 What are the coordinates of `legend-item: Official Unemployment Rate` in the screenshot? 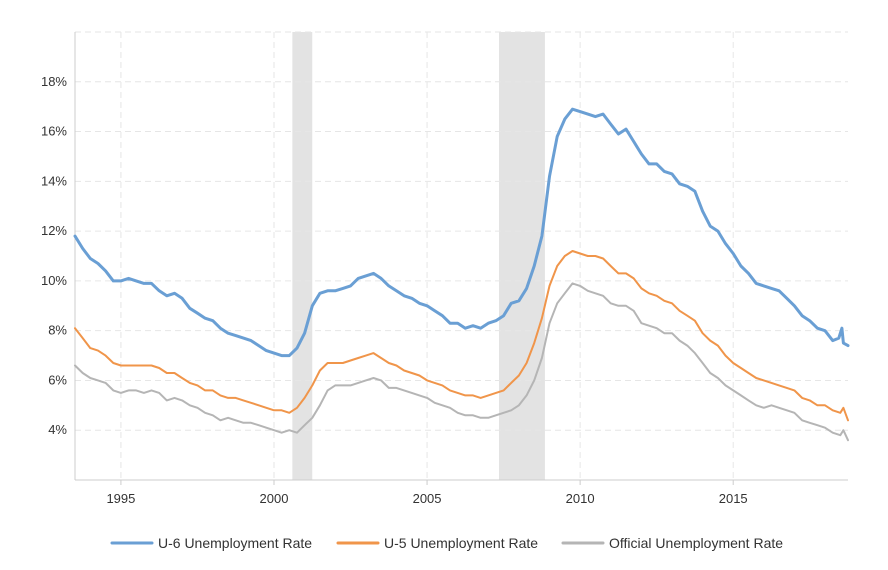 It's located at (672, 543).